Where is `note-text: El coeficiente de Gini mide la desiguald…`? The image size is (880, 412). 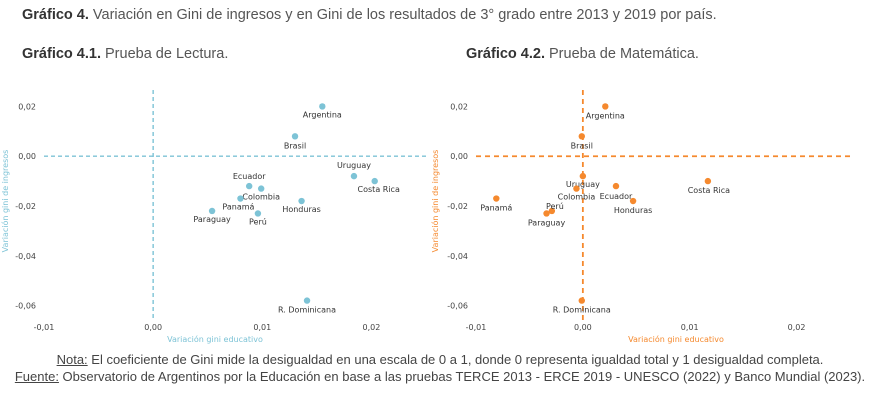 note-text: El coeficiente de Gini mide la desiguald… is located at coordinates (455, 359).